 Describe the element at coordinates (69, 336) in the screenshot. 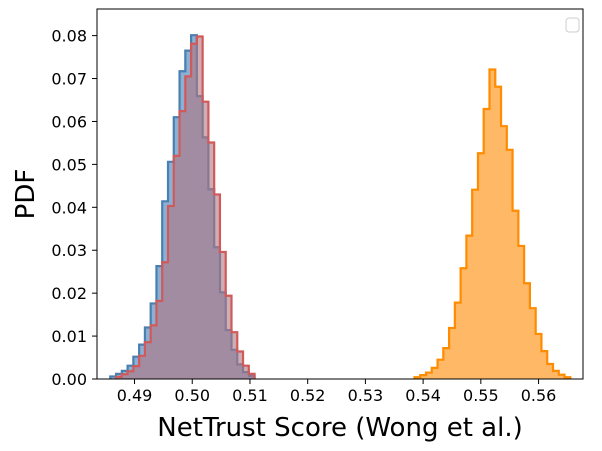

I see `y-tick-label: 0.01` at that location.